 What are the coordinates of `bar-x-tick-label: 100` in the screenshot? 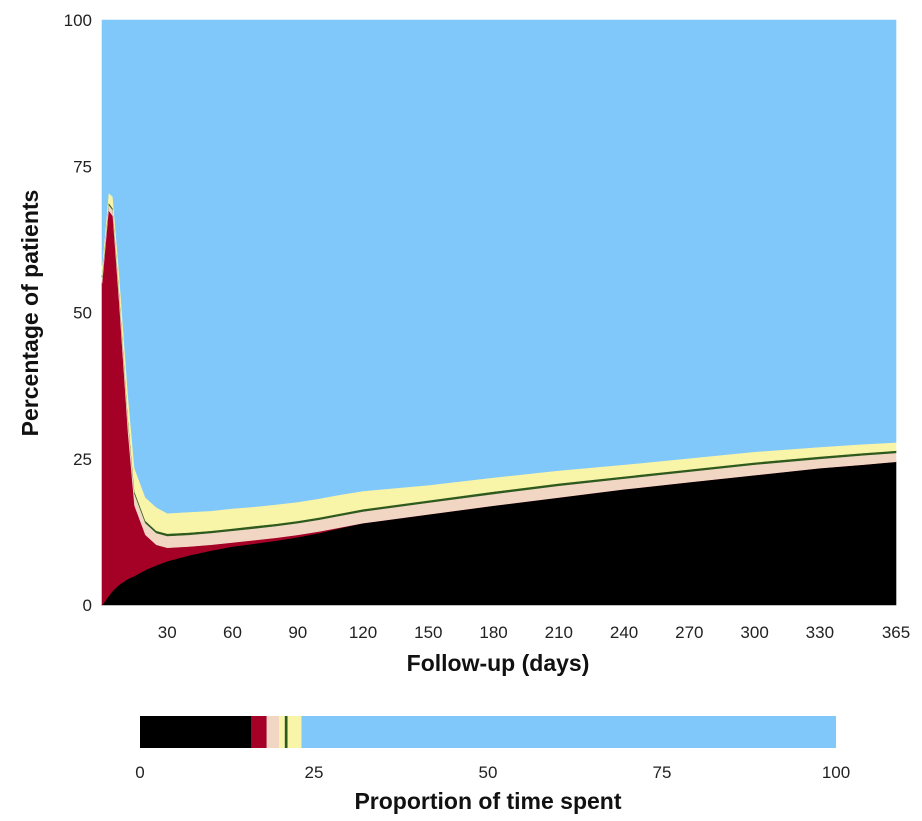 It's located at (836, 772).